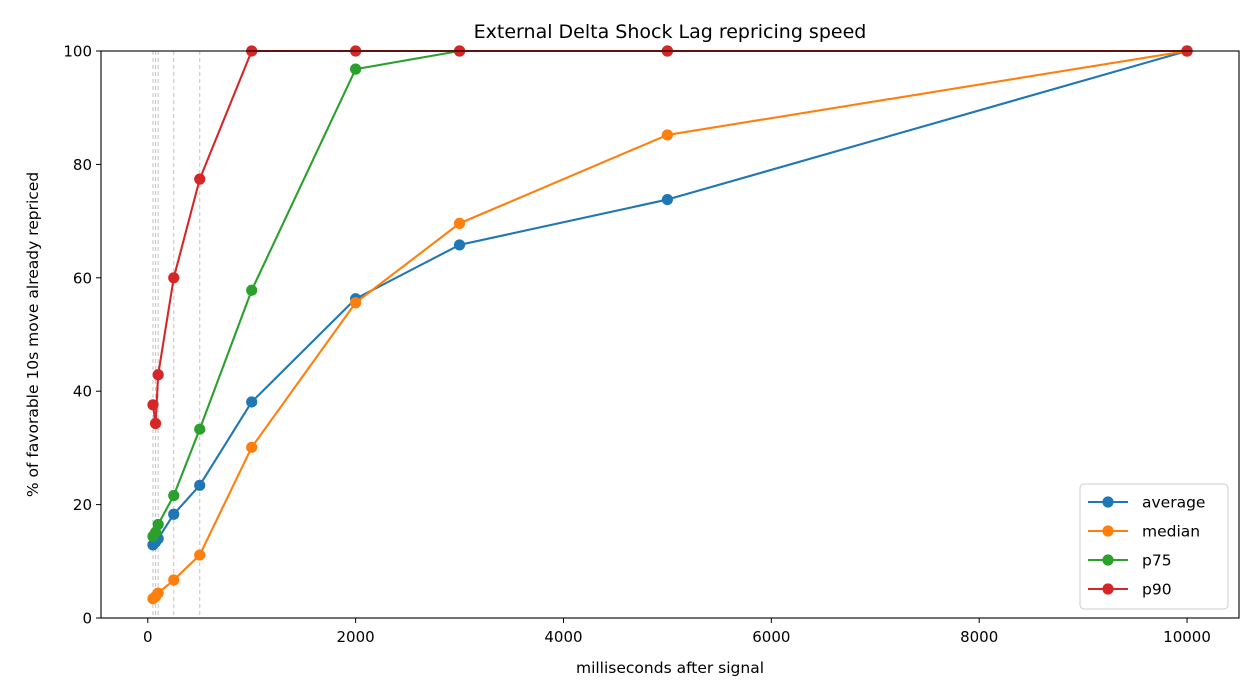 The image size is (1260, 700). I want to click on y-axis-label: % of favorable 10s move already repriced, so click(33, 334).